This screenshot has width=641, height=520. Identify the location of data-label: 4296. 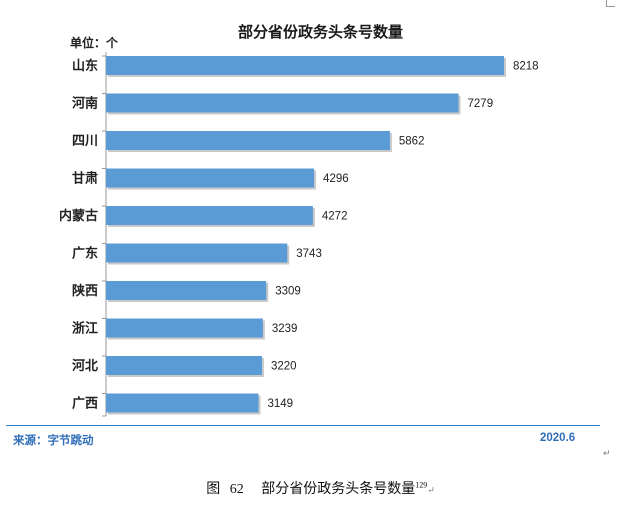
(336, 179).